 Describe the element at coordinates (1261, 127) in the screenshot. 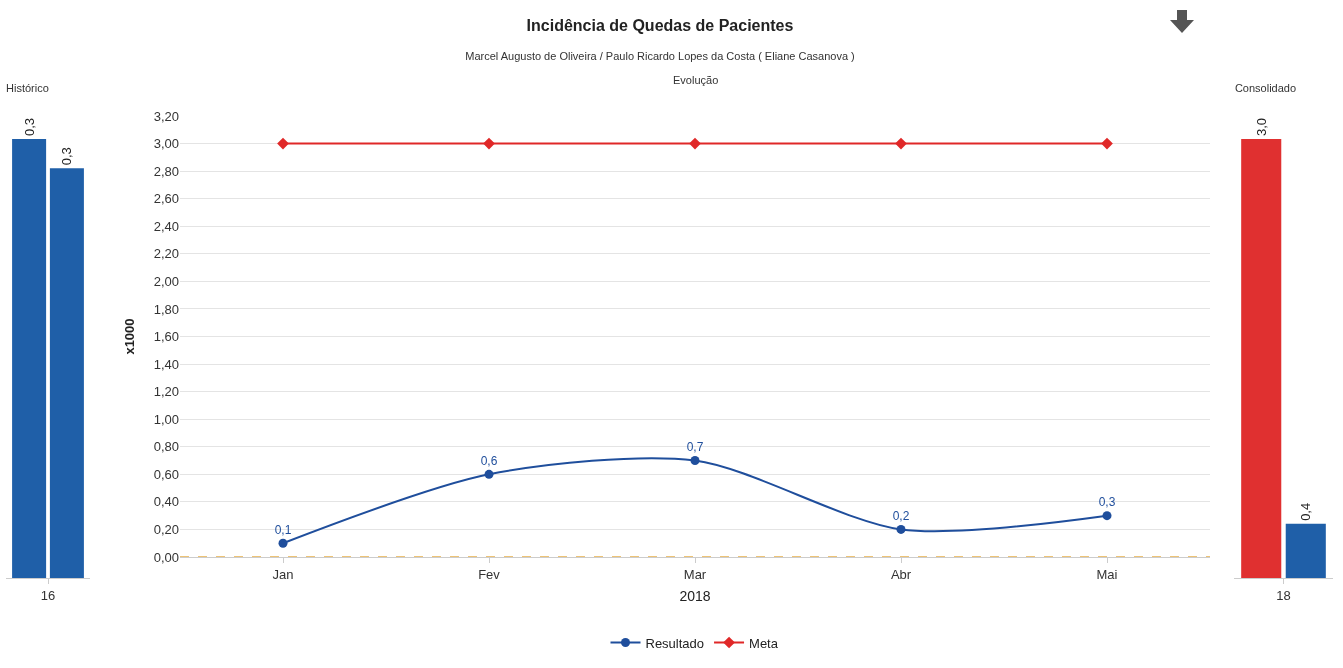

I see `data-label: 3,0` at that location.